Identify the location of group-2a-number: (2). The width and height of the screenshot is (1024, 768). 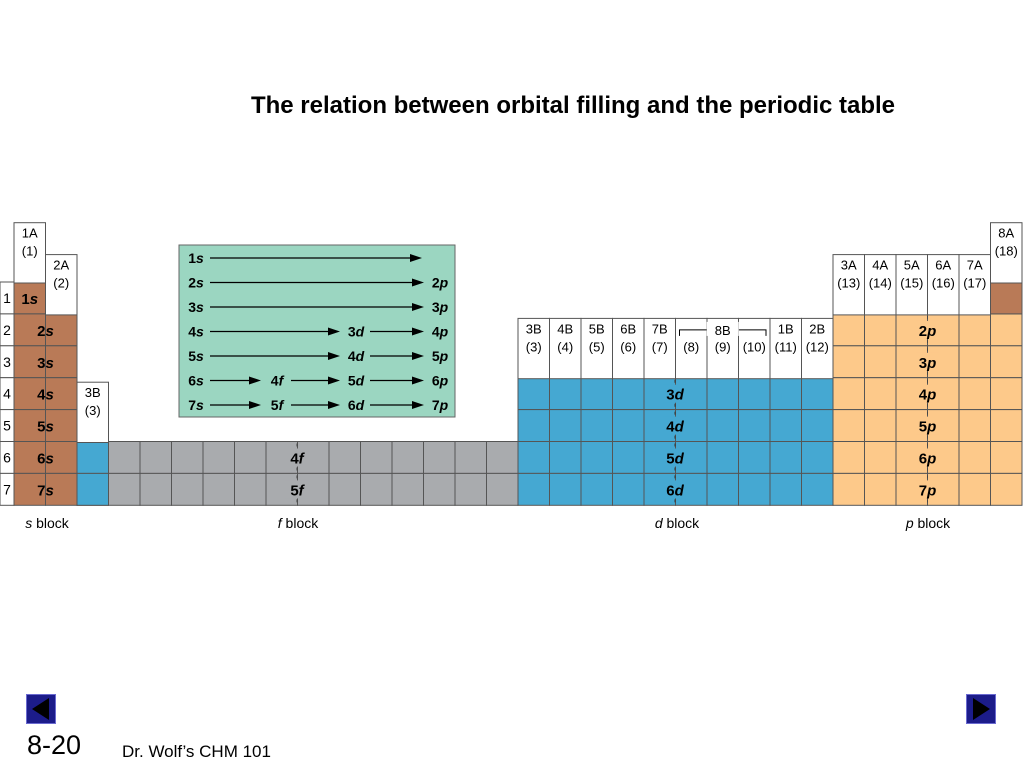
(61, 283).